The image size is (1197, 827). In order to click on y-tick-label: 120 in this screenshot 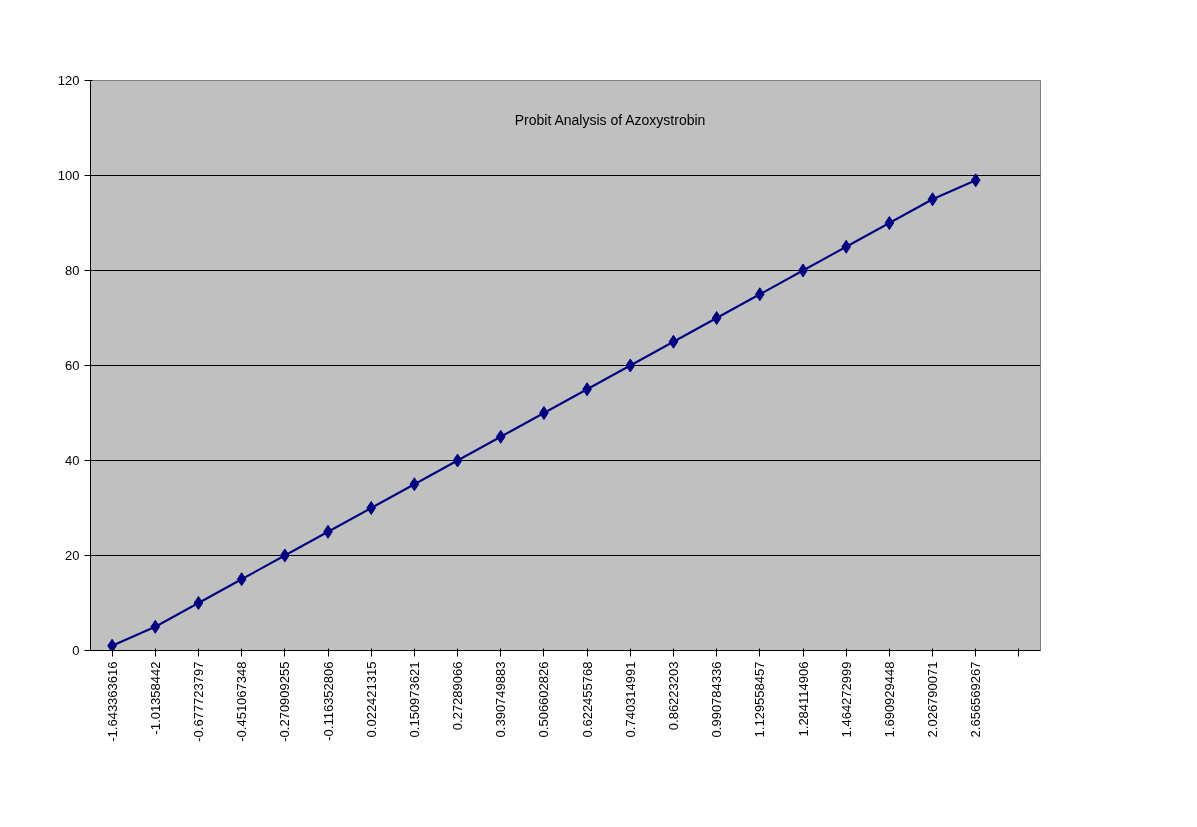, I will do `click(68, 80)`.